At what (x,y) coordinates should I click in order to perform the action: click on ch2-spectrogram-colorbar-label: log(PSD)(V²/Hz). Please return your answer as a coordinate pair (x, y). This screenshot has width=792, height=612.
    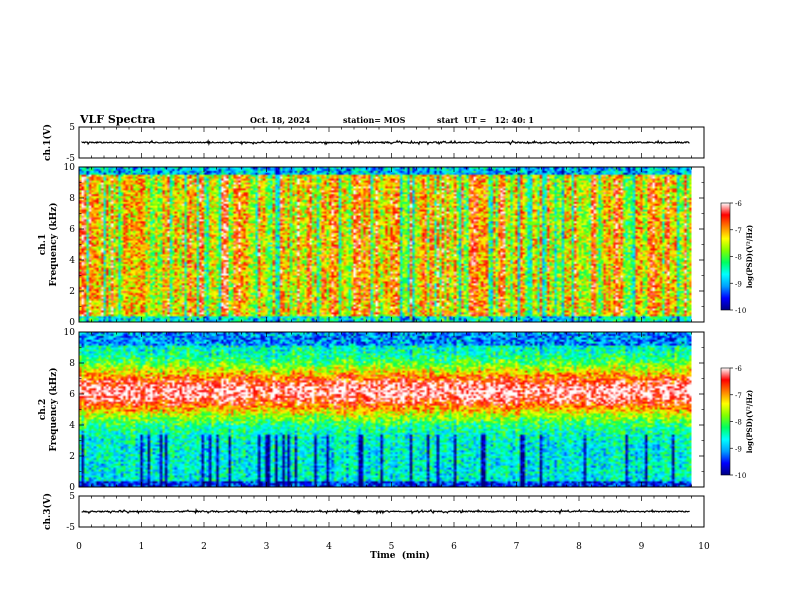
    Looking at the image, I should click on (749, 422).